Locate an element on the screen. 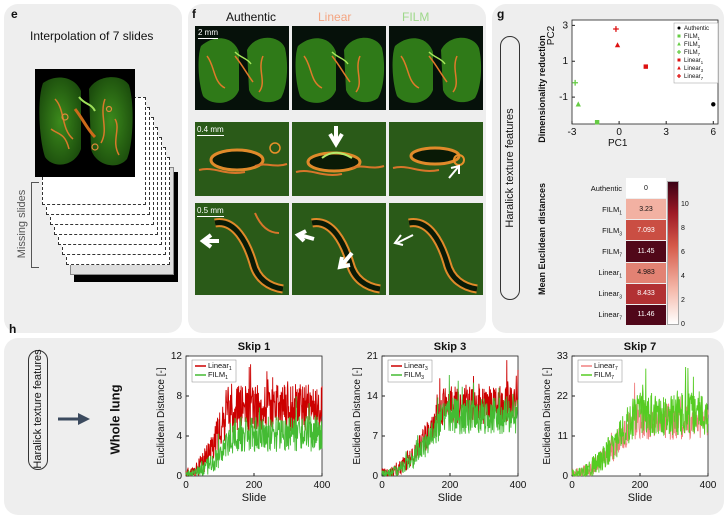 The width and height of the screenshot is (728, 519). h-feature-box-label: Haralick texture features is located at coordinates (38, 409).